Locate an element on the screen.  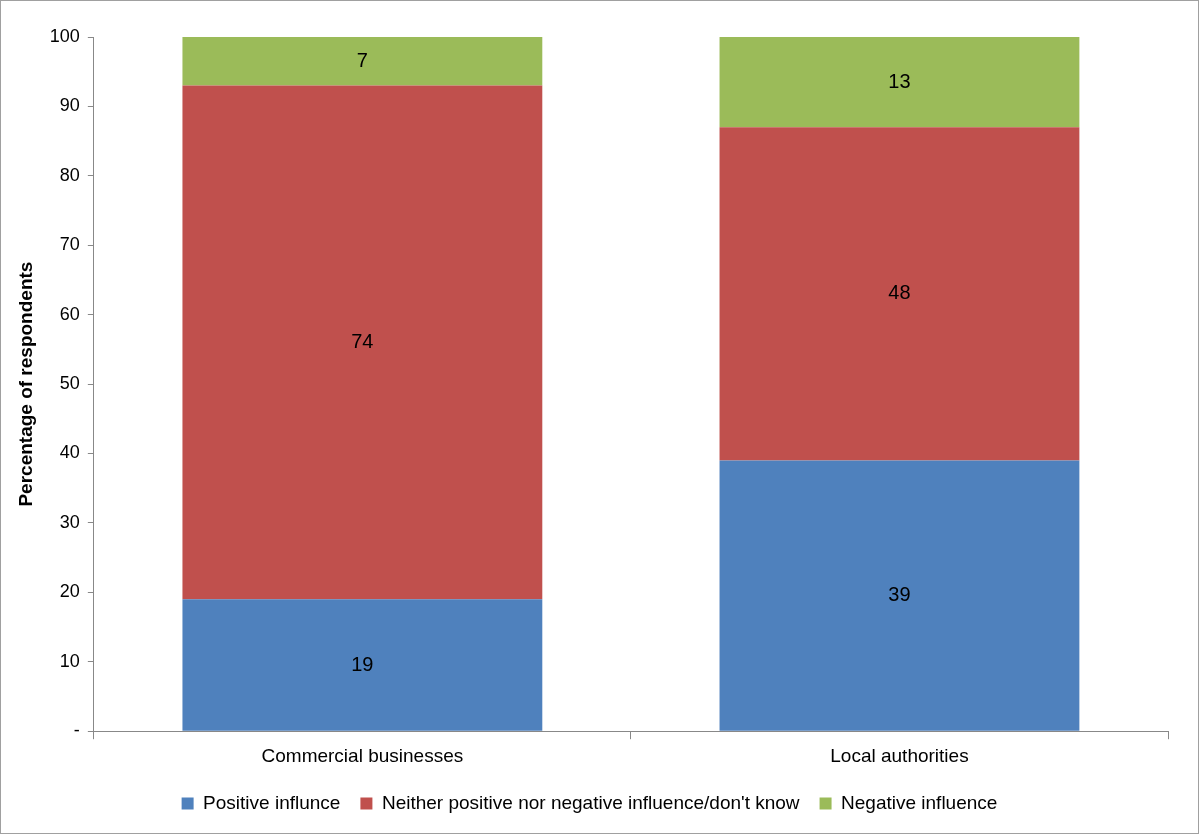
data-label: 19 is located at coordinates (362, 663).